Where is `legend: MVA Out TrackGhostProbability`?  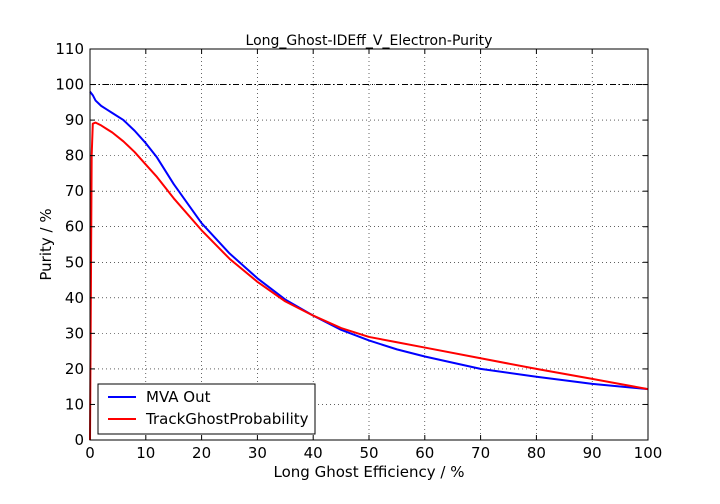 legend: MVA Out TrackGhostProbability is located at coordinates (206, 409).